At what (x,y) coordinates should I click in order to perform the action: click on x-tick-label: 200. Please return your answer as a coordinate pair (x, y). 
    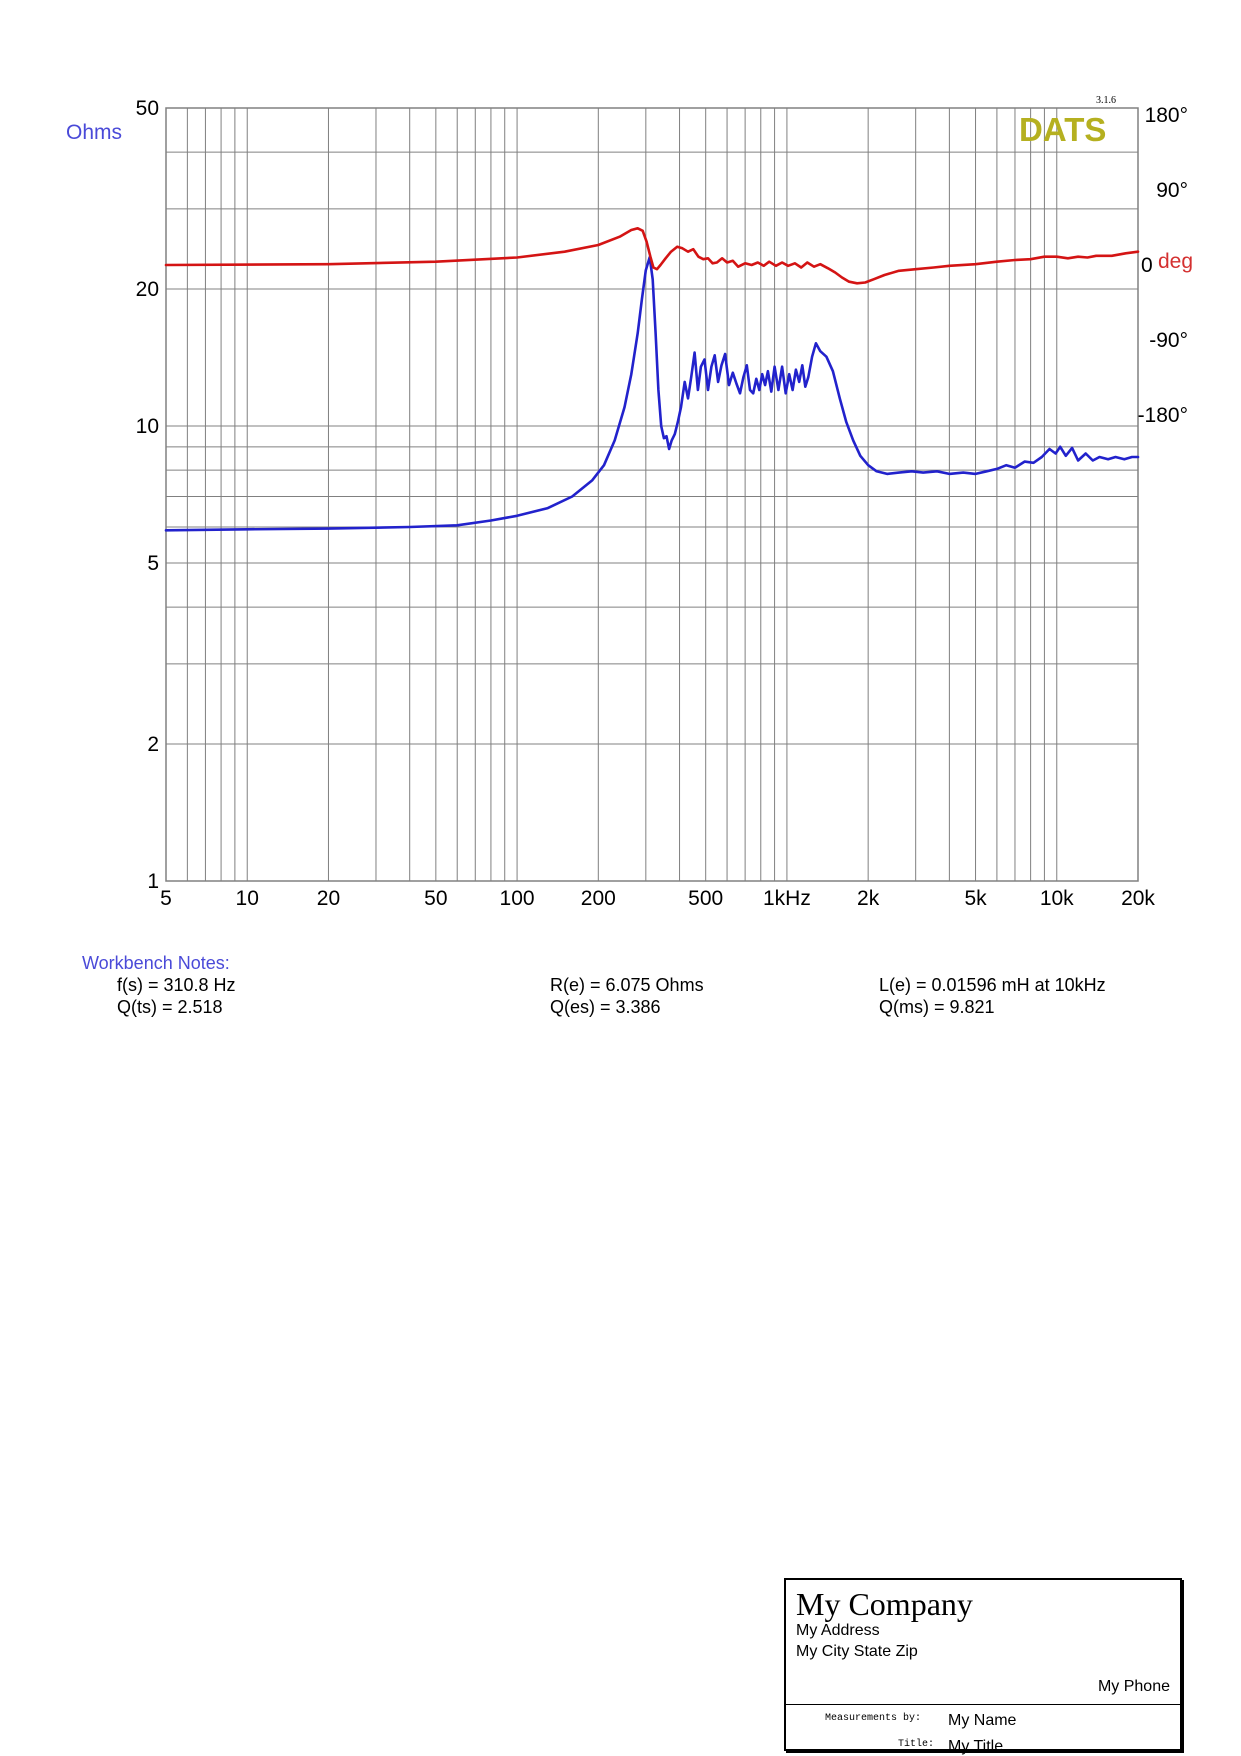
    Looking at the image, I should click on (598, 898).